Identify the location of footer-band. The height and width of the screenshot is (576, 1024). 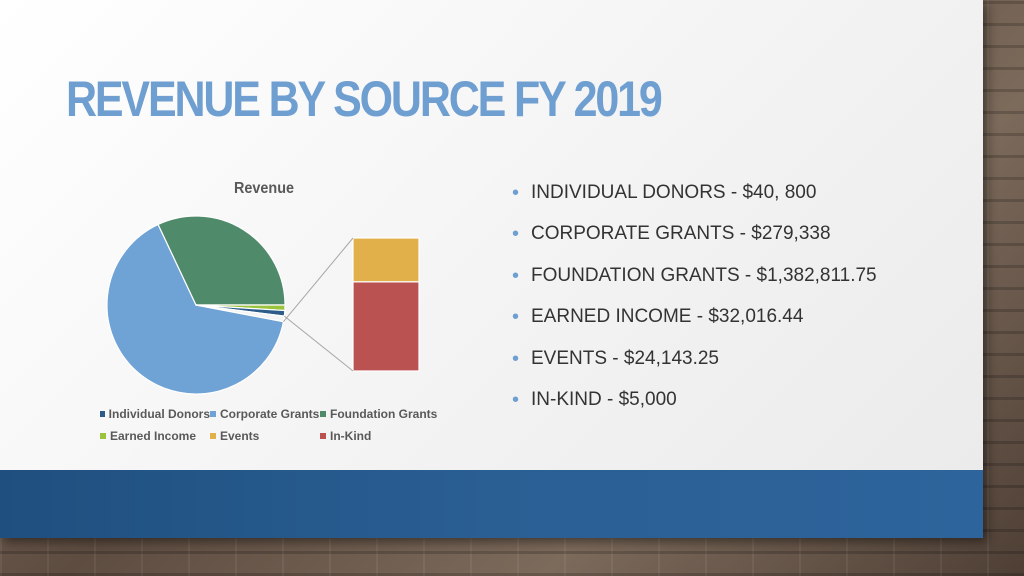
(491, 504).